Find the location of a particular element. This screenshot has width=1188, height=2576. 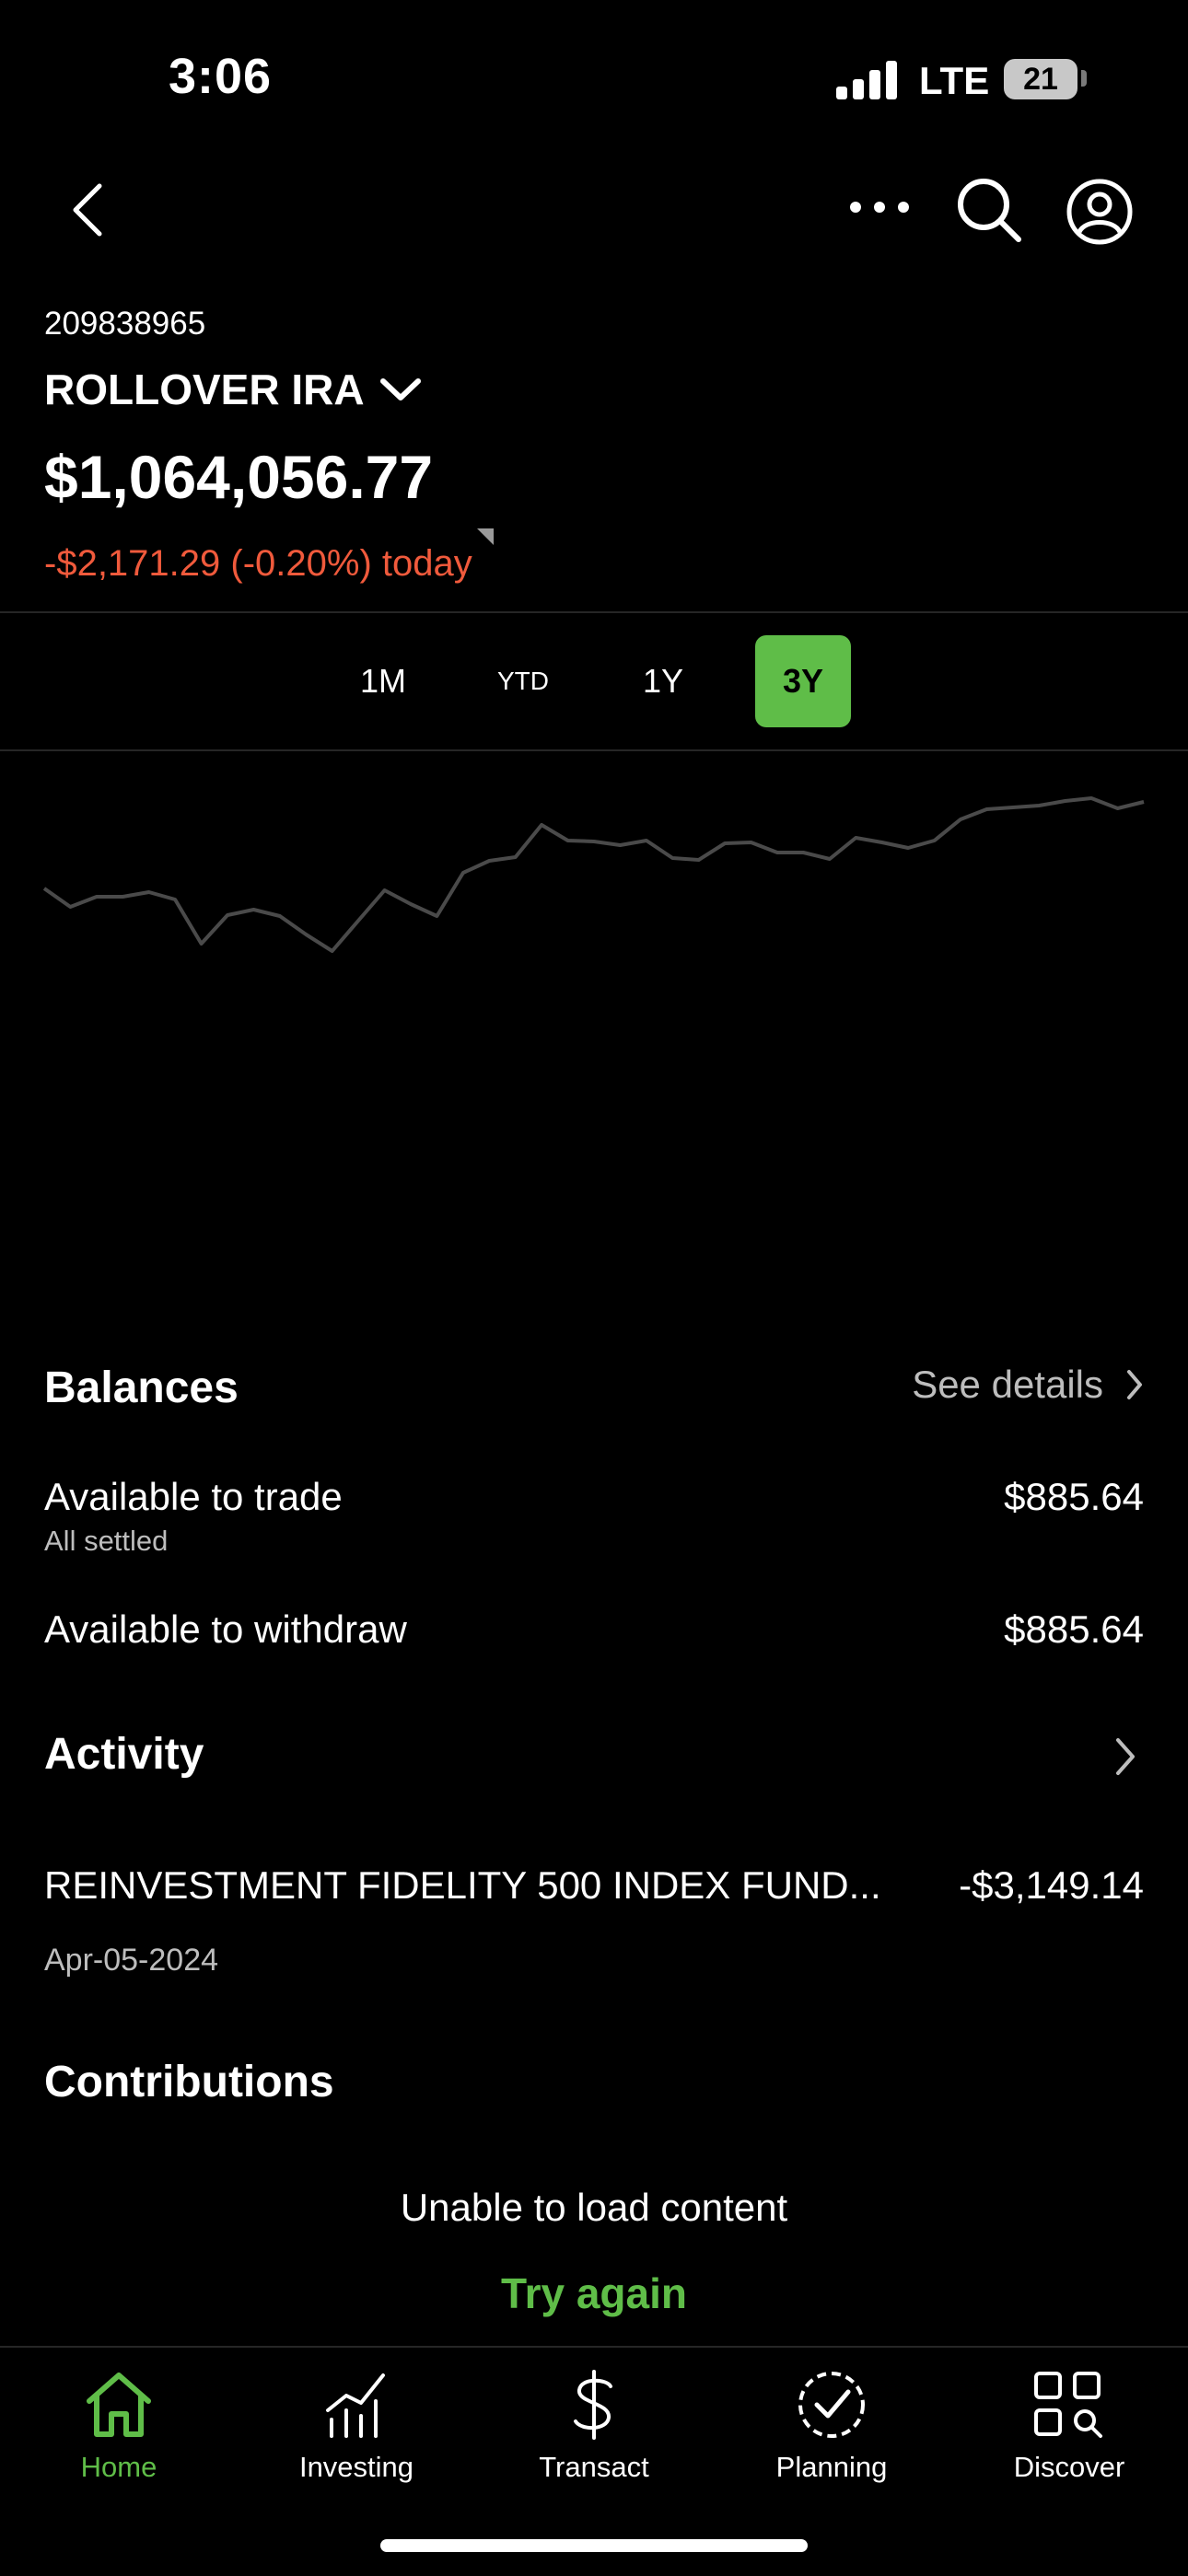

load-error-message: Unable to load content is located at coordinates (594, 2207).